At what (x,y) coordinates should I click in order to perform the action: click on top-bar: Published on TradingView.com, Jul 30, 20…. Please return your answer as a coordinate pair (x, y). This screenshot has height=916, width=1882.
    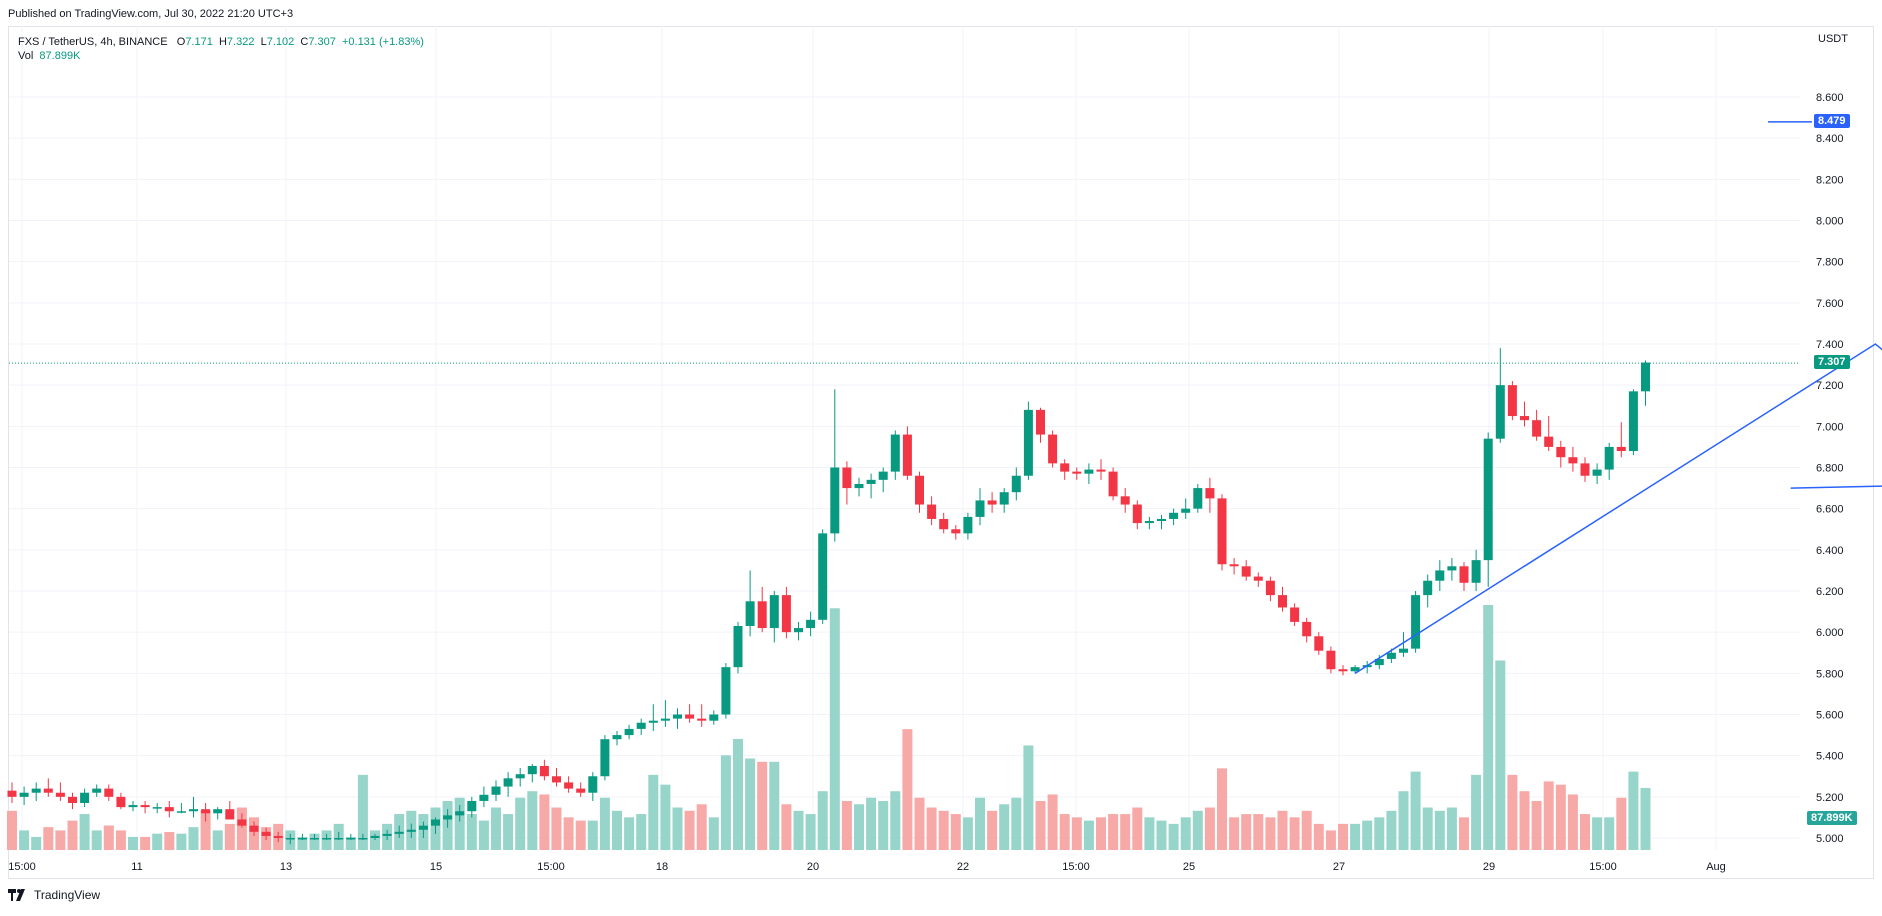
    Looking at the image, I should click on (941, 13).